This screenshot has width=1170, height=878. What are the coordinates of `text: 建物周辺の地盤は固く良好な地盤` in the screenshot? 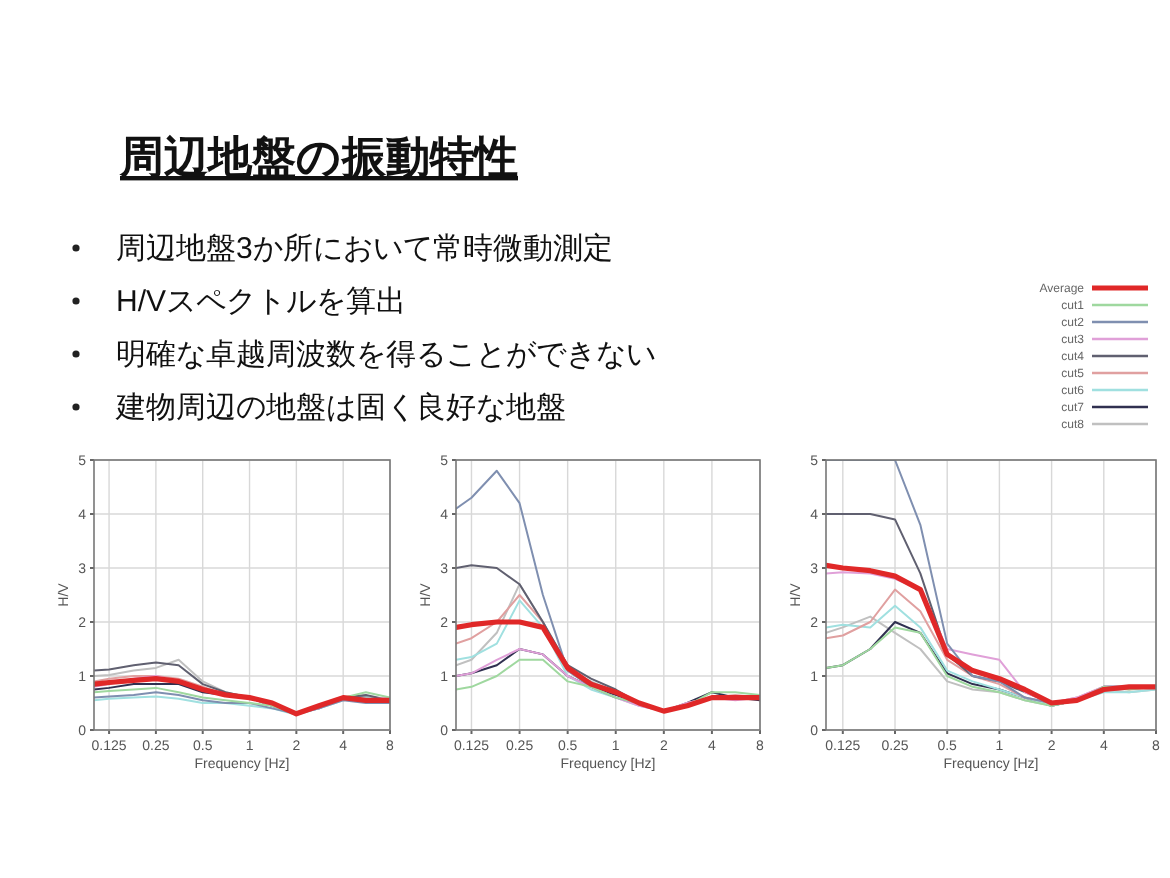 It's located at (340, 408).